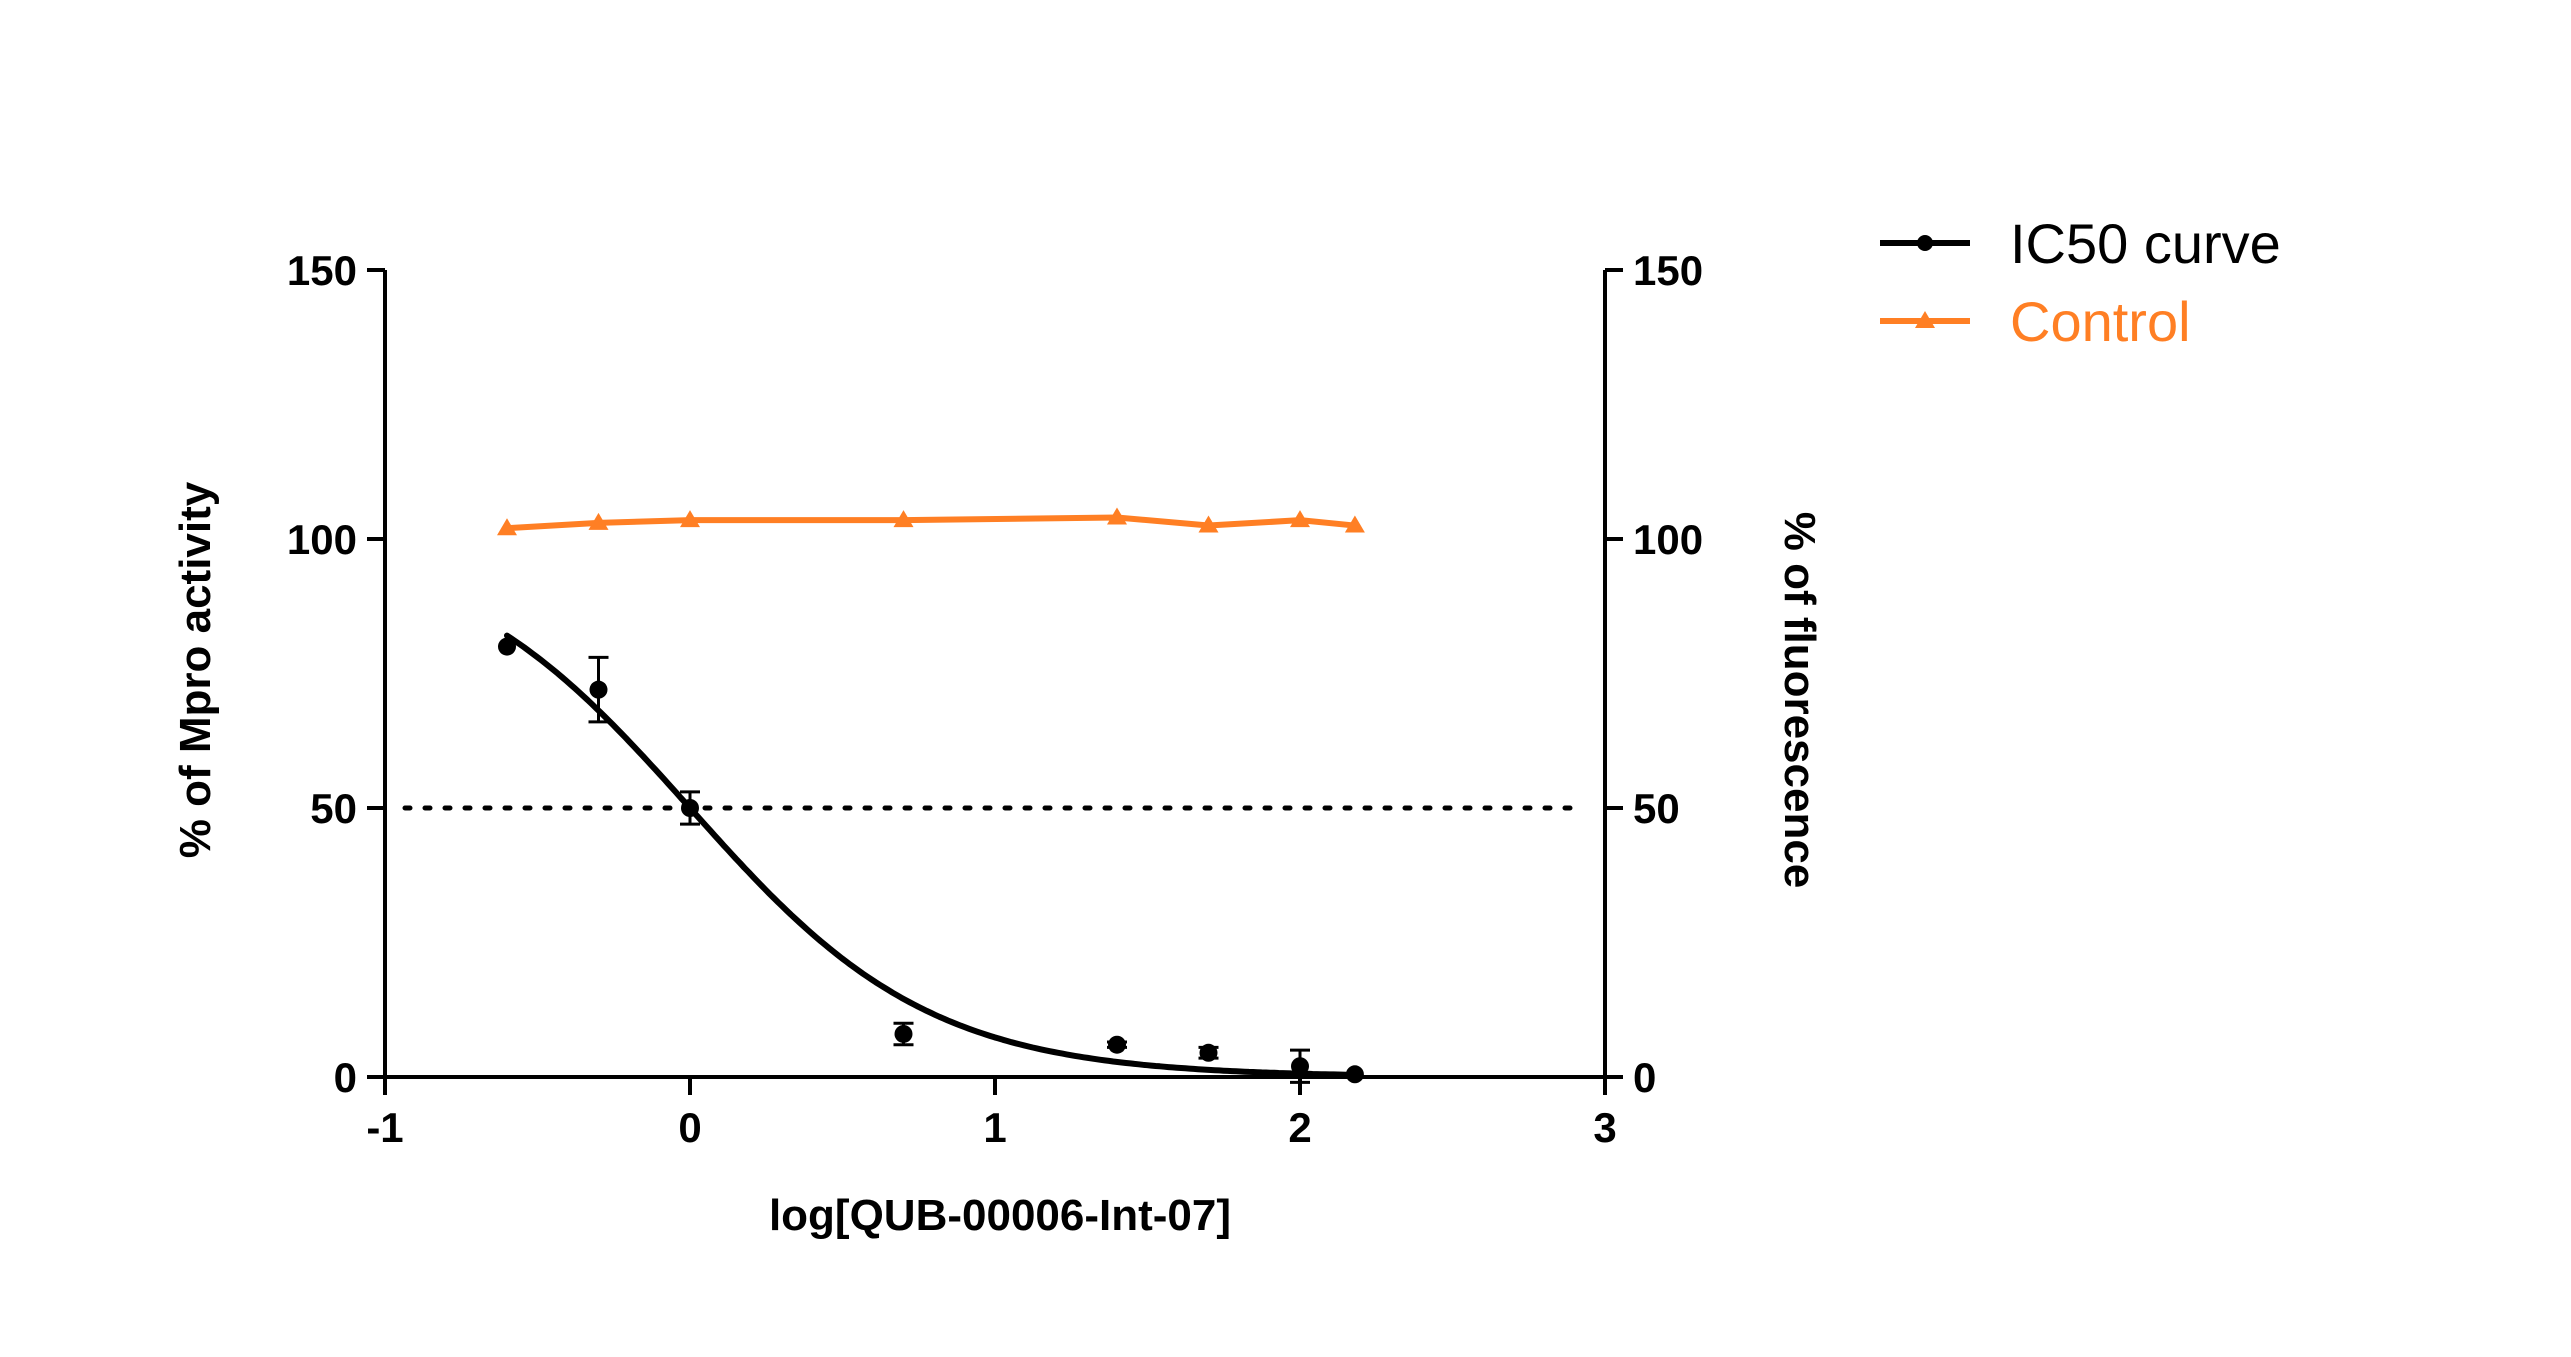 The image size is (2571, 1357). What do you see at coordinates (689, 1127) in the screenshot?
I see `x-tick-label: 0` at bounding box center [689, 1127].